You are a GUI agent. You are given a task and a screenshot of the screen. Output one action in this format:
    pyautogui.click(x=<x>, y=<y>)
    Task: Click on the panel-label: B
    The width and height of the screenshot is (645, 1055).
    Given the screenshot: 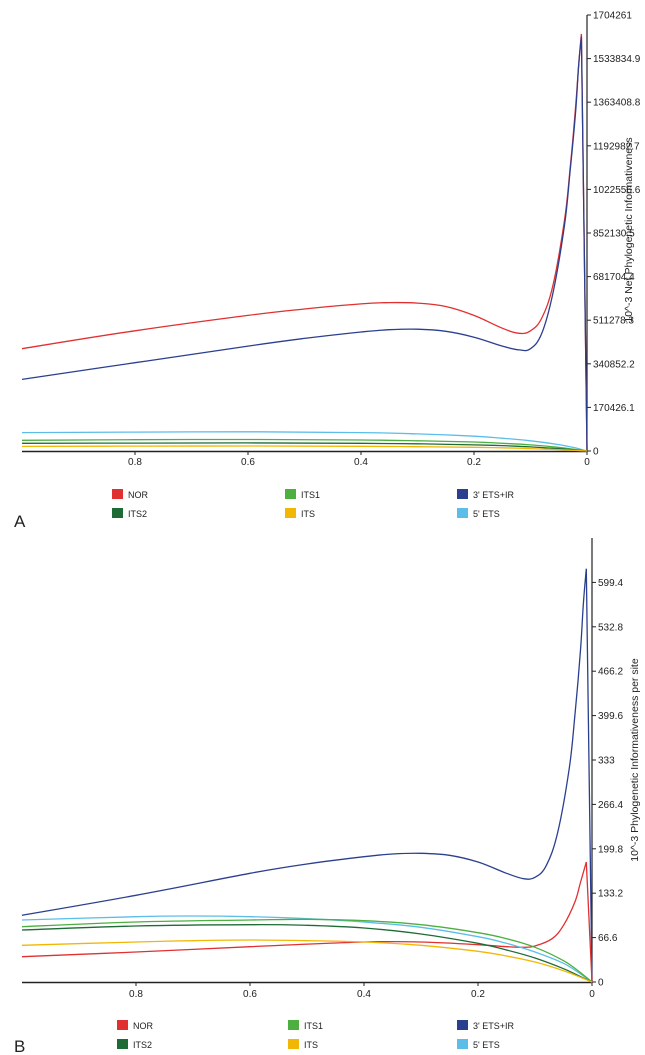 What is the action you would take?
    pyautogui.click(x=19, y=1046)
    